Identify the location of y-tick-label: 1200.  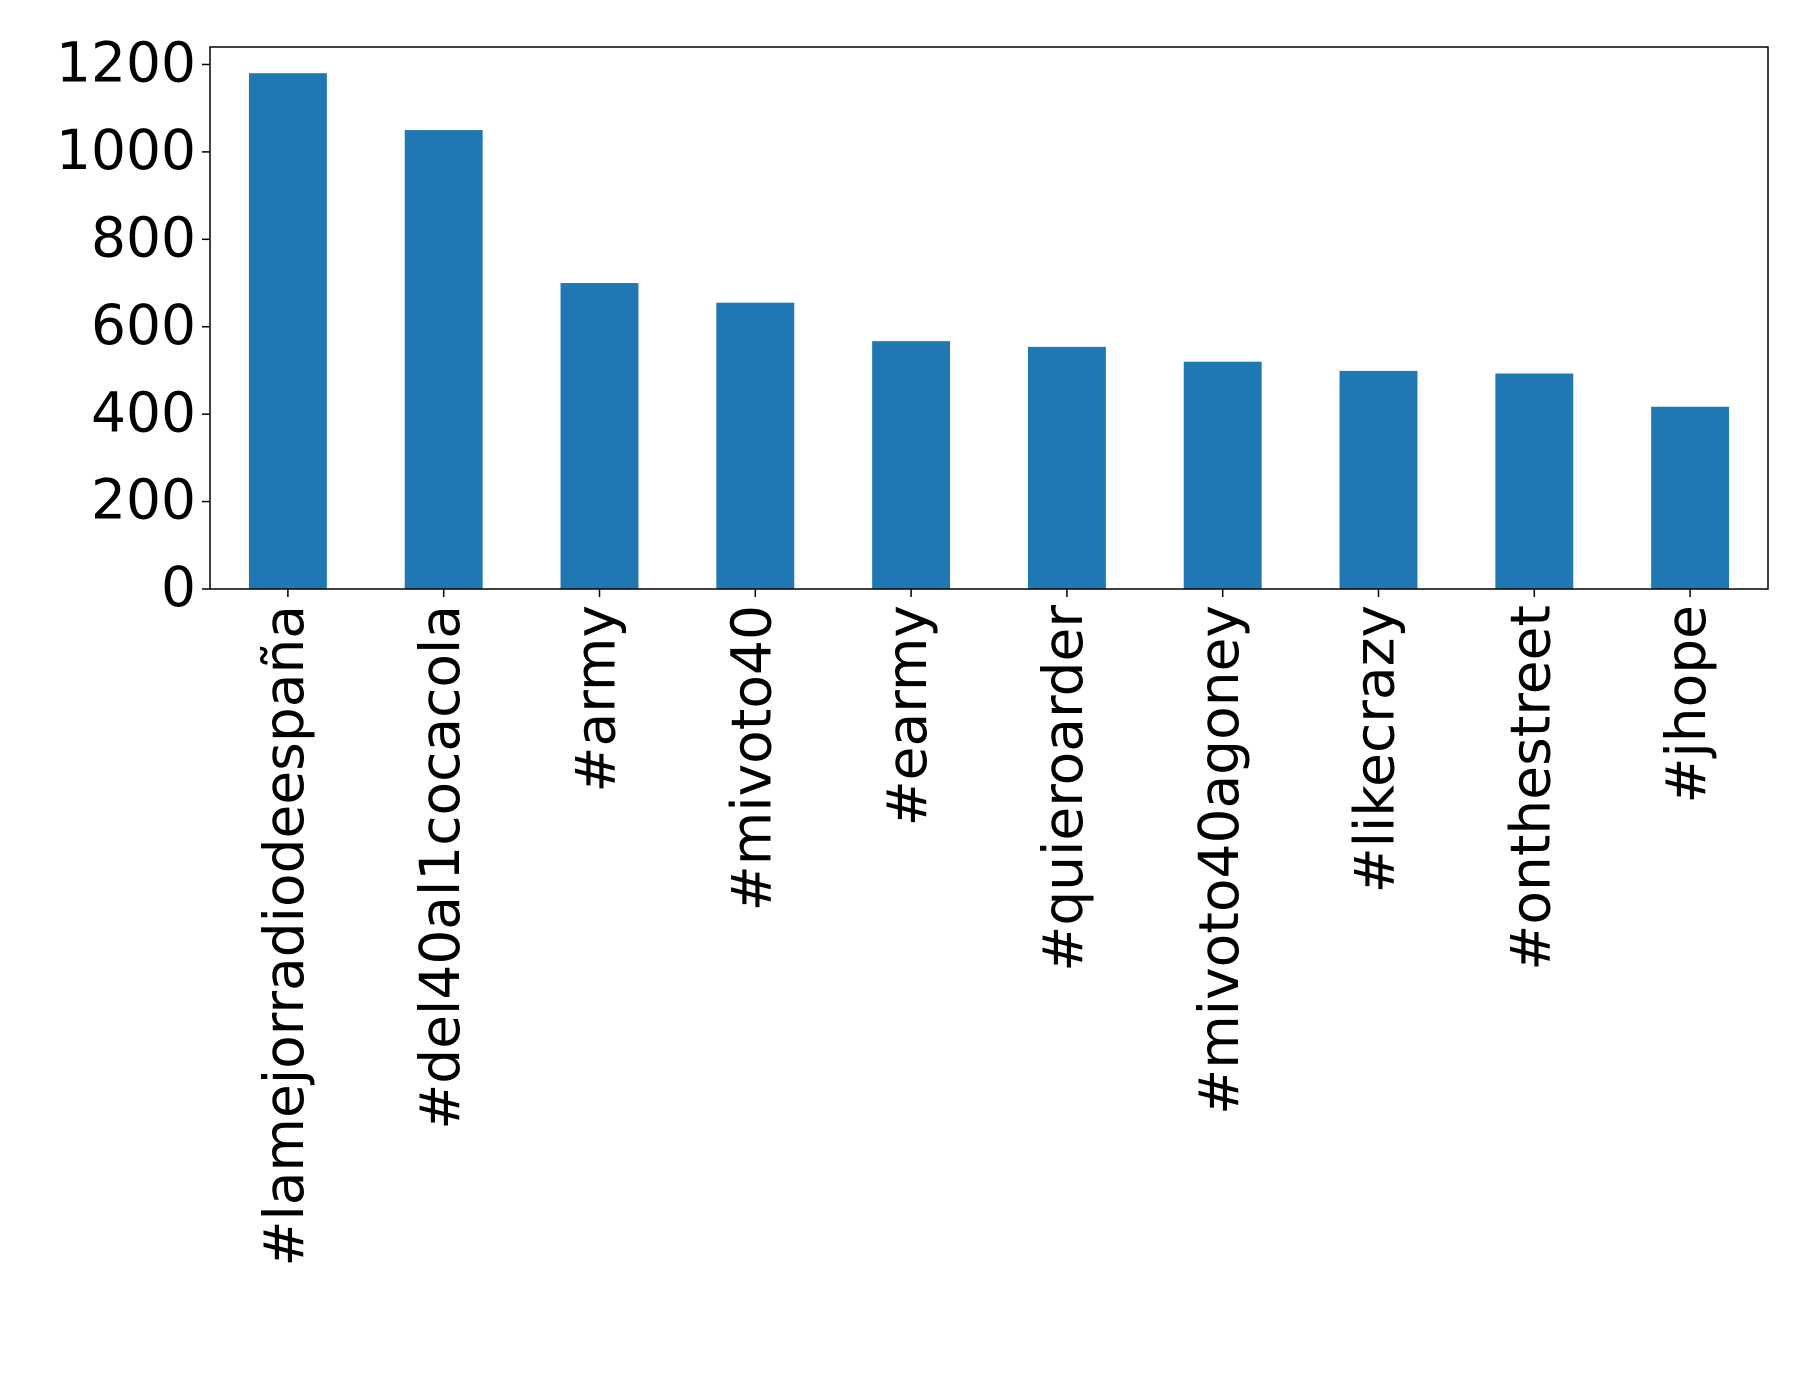
(126, 63).